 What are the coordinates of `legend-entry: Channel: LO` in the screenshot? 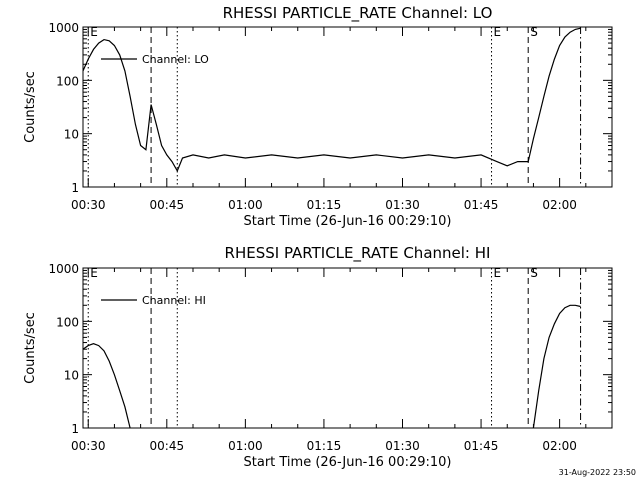 It's located at (175, 59).